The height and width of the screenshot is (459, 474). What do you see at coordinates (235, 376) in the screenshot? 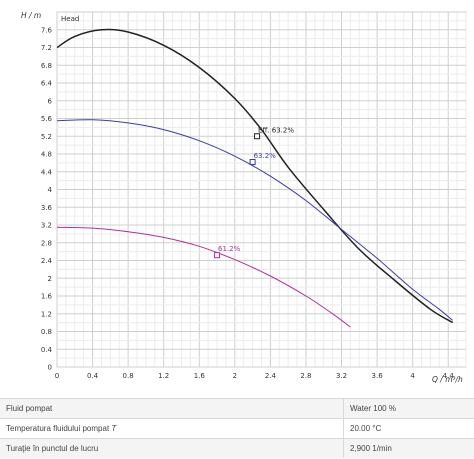
I see `x-tick-label: 2` at bounding box center [235, 376].